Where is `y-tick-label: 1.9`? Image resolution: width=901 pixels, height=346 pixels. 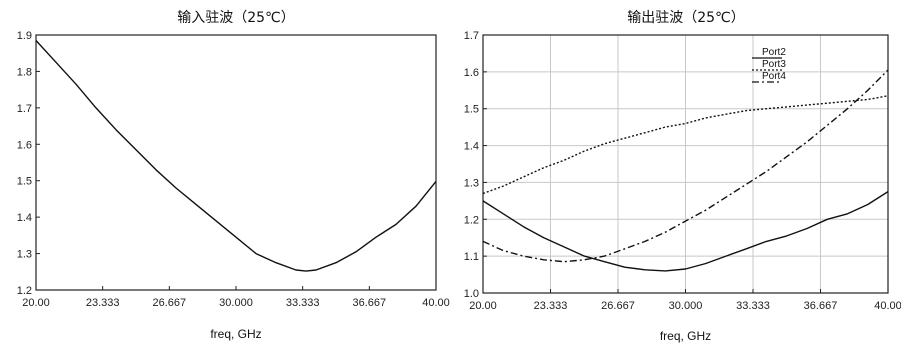
y-tick-label: 1.9 is located at coordinates (24, 36).